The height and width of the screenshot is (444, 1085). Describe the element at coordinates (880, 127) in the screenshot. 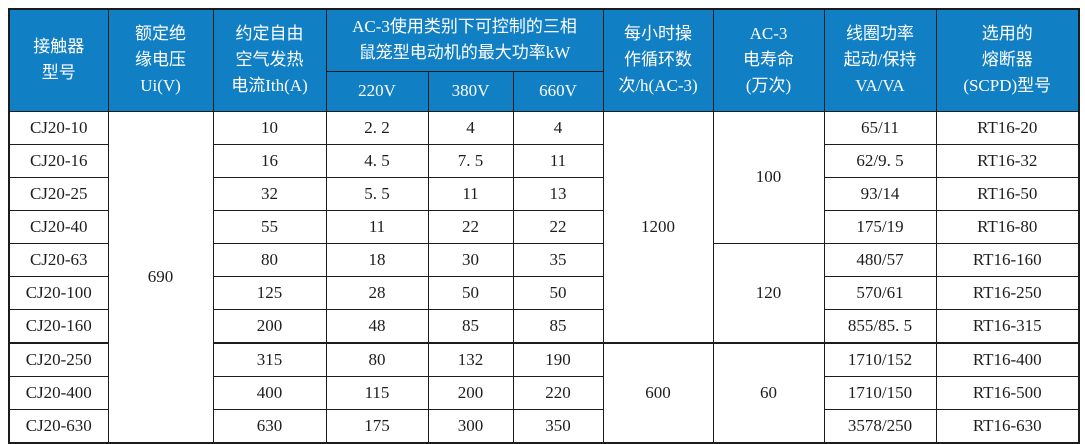

I see `cell-coil: 65/11` at that location.